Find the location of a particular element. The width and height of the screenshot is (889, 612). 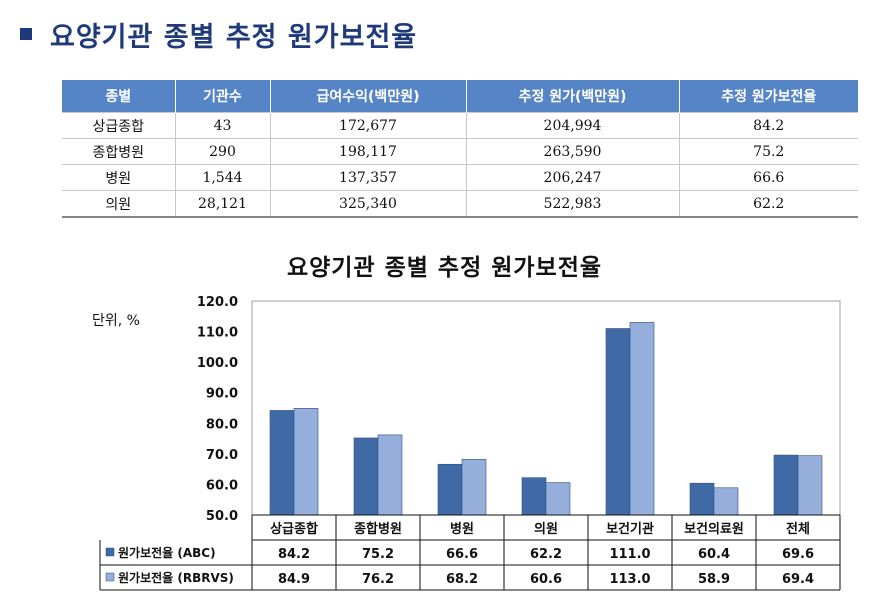

title-row: 요양기관 종별 추정 원가보전율 is located at coordinates (218, 34).